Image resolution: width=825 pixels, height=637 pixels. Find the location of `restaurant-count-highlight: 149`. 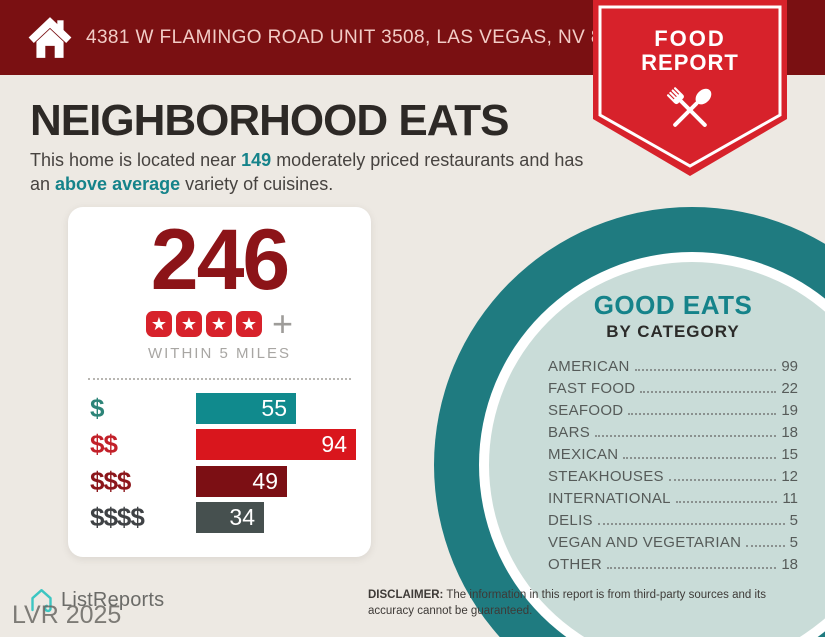

restaurant-count-highlight: 149 is located at coordinates (256, 160).